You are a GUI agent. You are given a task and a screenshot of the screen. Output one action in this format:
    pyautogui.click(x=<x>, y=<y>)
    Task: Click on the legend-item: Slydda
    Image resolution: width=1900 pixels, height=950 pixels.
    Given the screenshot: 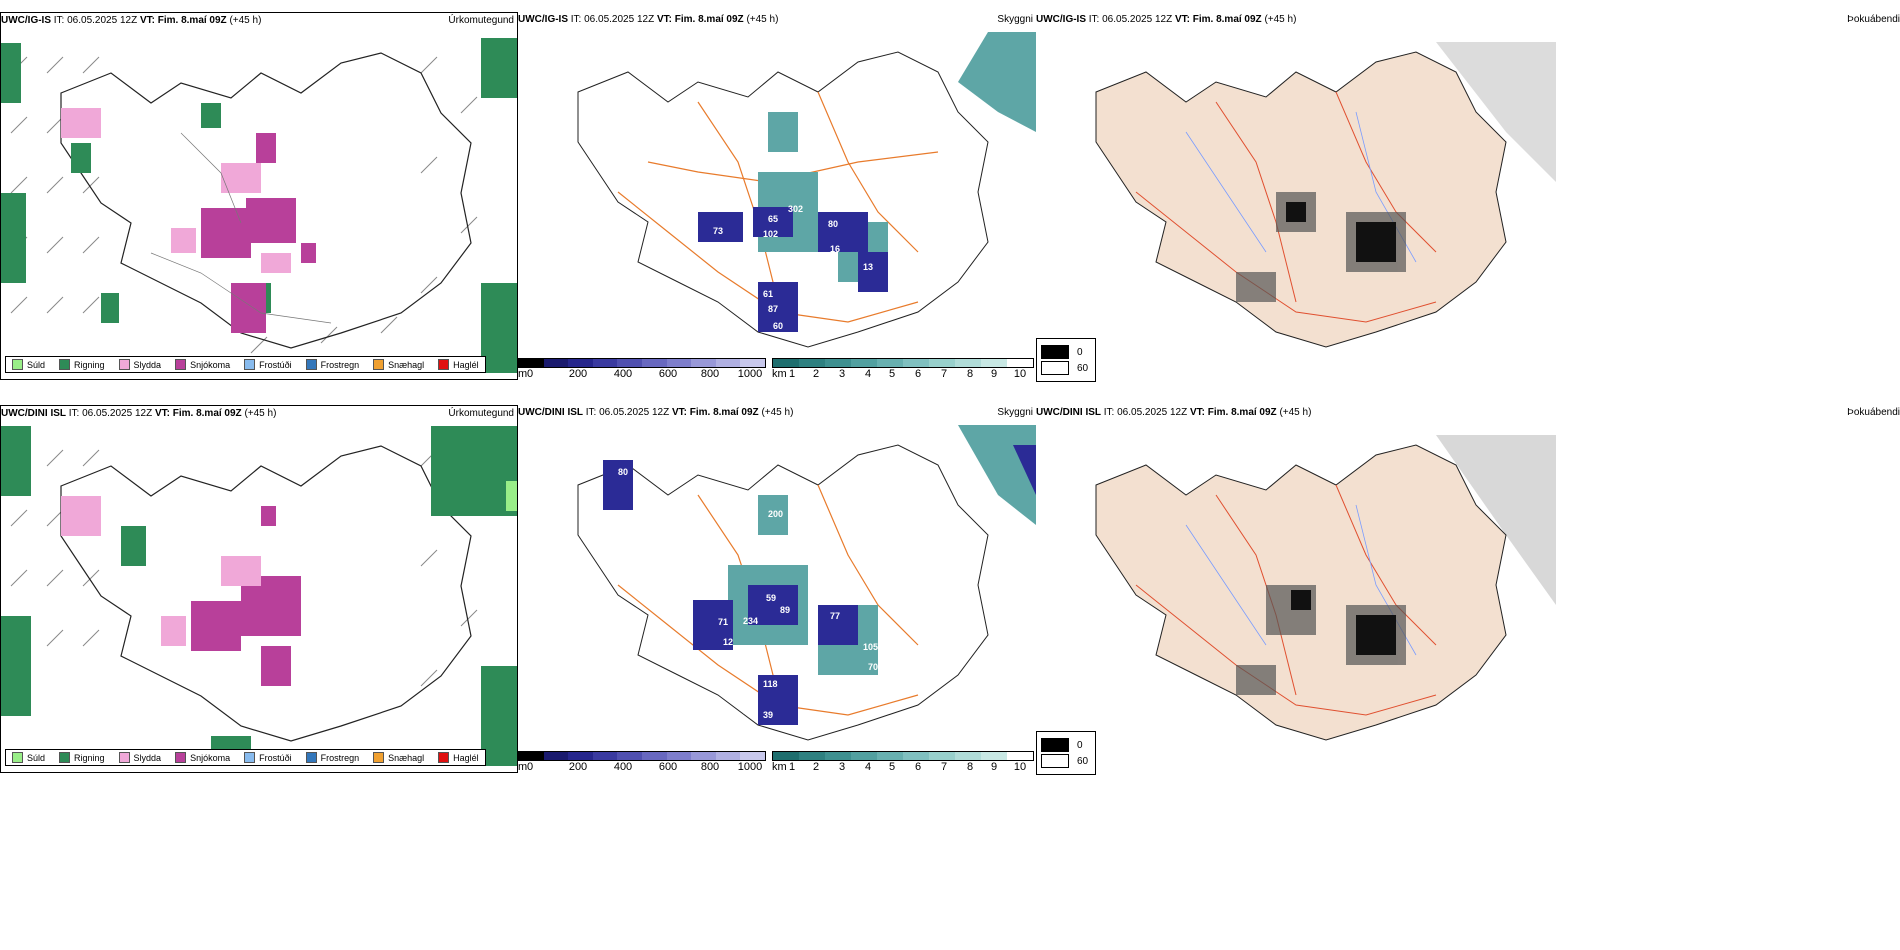 What is the action you would take?
    pyautogui.click(x=139, y=364)
    